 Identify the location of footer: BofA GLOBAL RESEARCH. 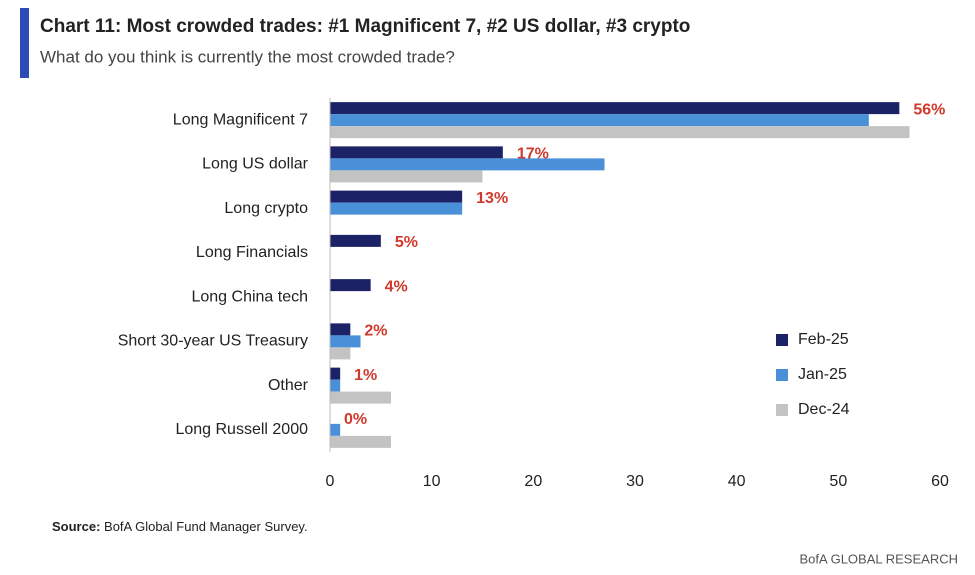
(879, 558).